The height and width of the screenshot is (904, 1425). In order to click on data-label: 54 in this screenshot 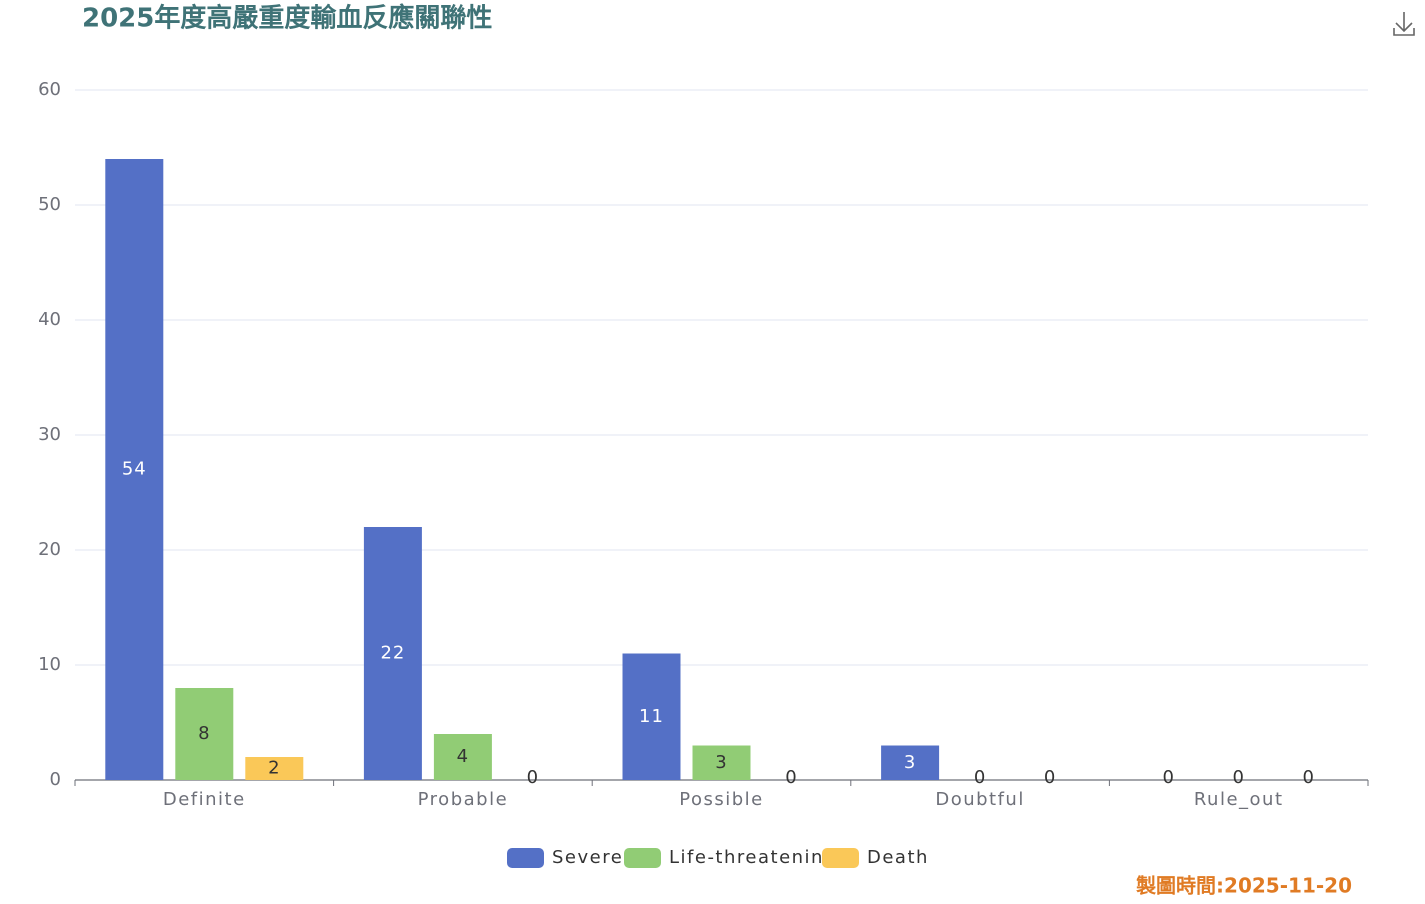, I will do `click(134, 469)`.